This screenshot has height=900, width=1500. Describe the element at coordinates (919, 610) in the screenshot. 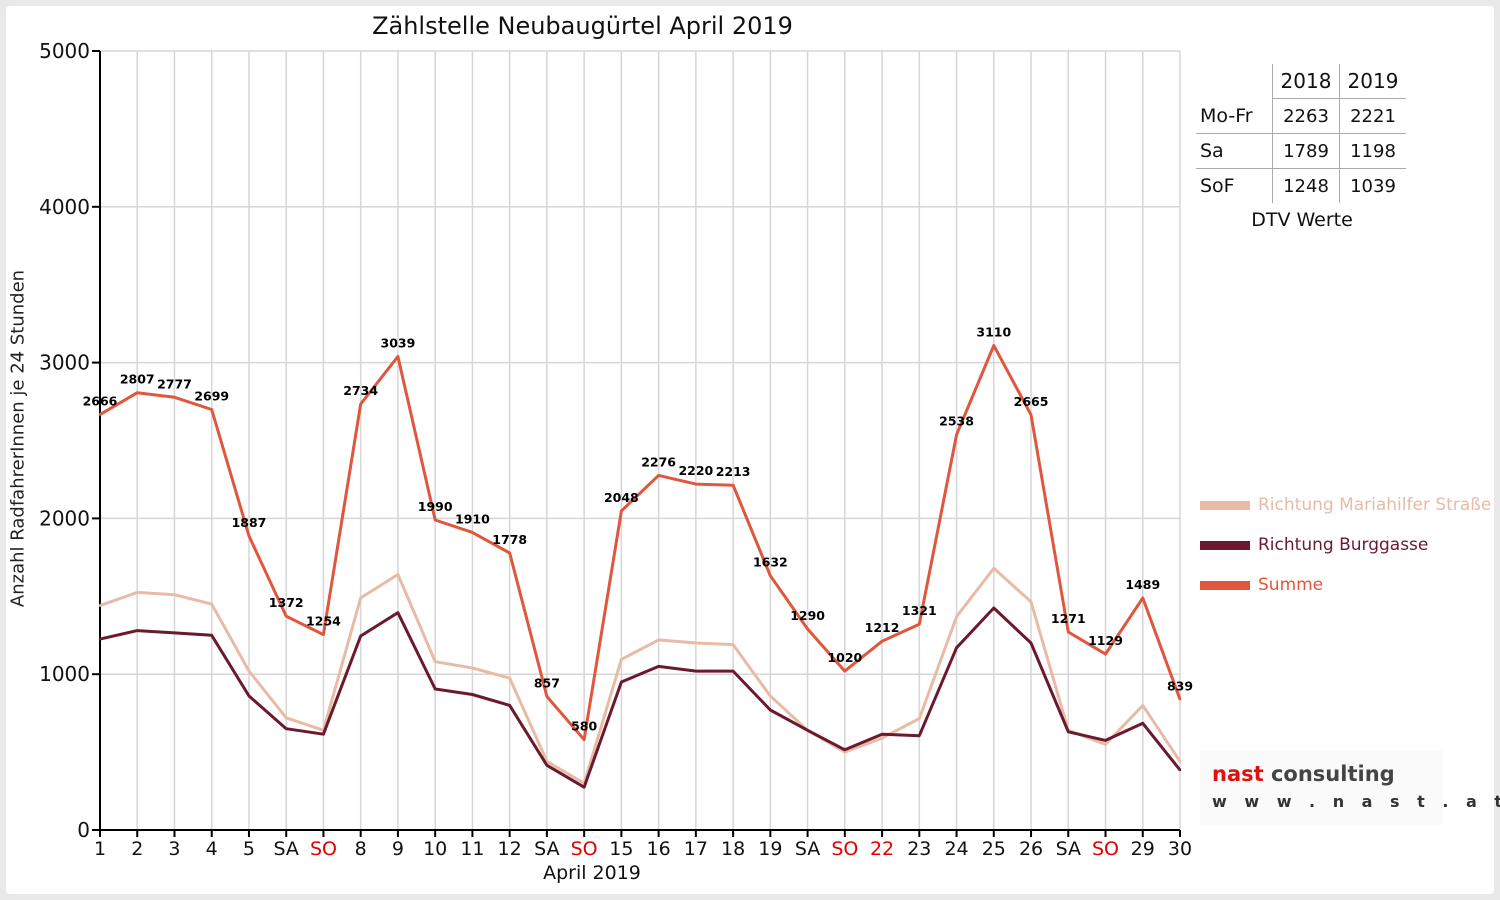

I see `data-label: 1321` at that location.